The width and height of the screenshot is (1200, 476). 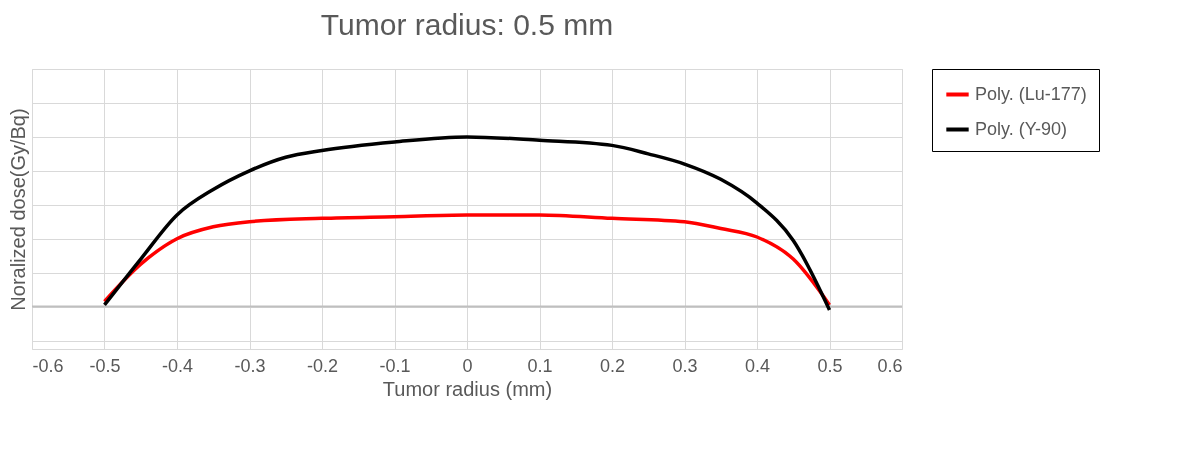 I want to click on legend-label: Poly. (Y-90), so click(x=1021, y=128).